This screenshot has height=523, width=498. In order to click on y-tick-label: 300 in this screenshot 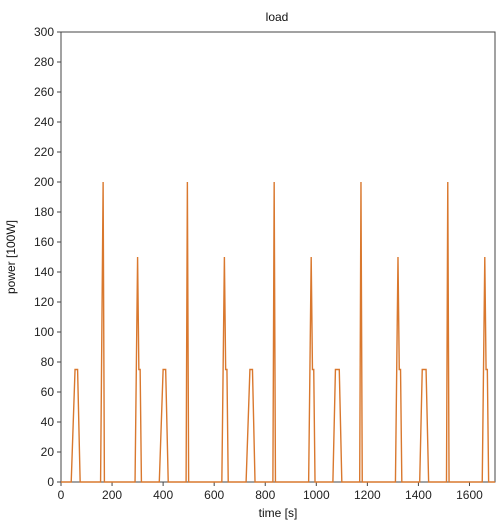, I will do `click(44, 32)`.